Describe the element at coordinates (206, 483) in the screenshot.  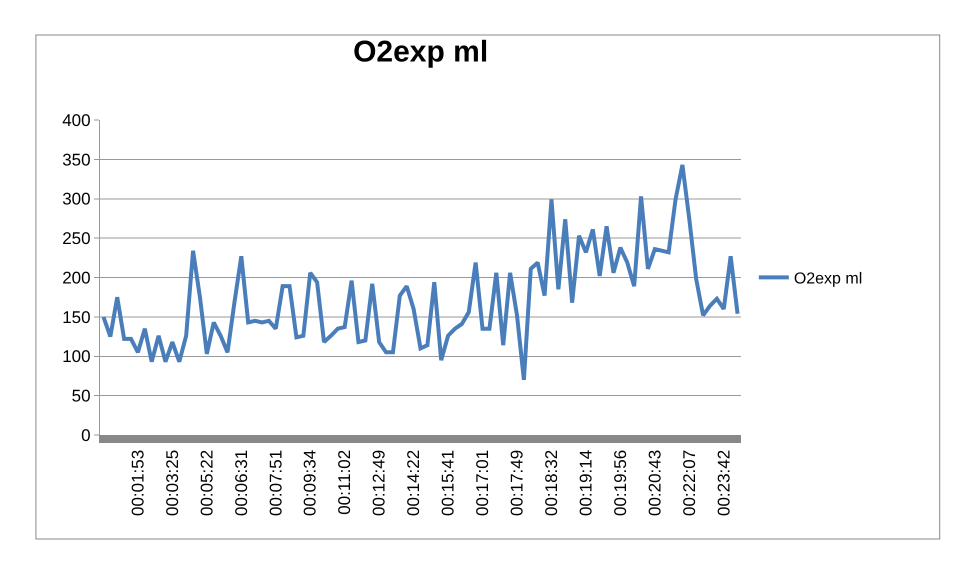
I see `x-tick-label: 00:05:22` at that location.